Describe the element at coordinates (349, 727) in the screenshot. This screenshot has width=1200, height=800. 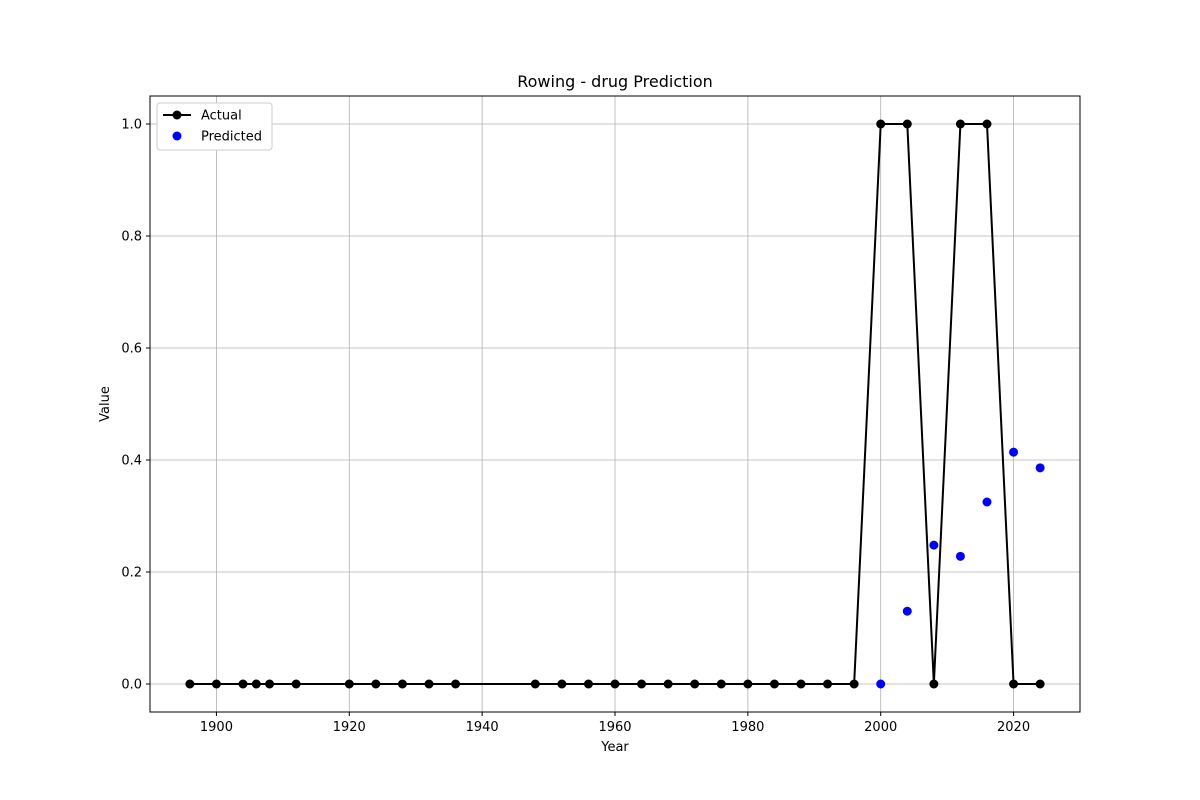
I see `x-tick-label: 1920` at that location.